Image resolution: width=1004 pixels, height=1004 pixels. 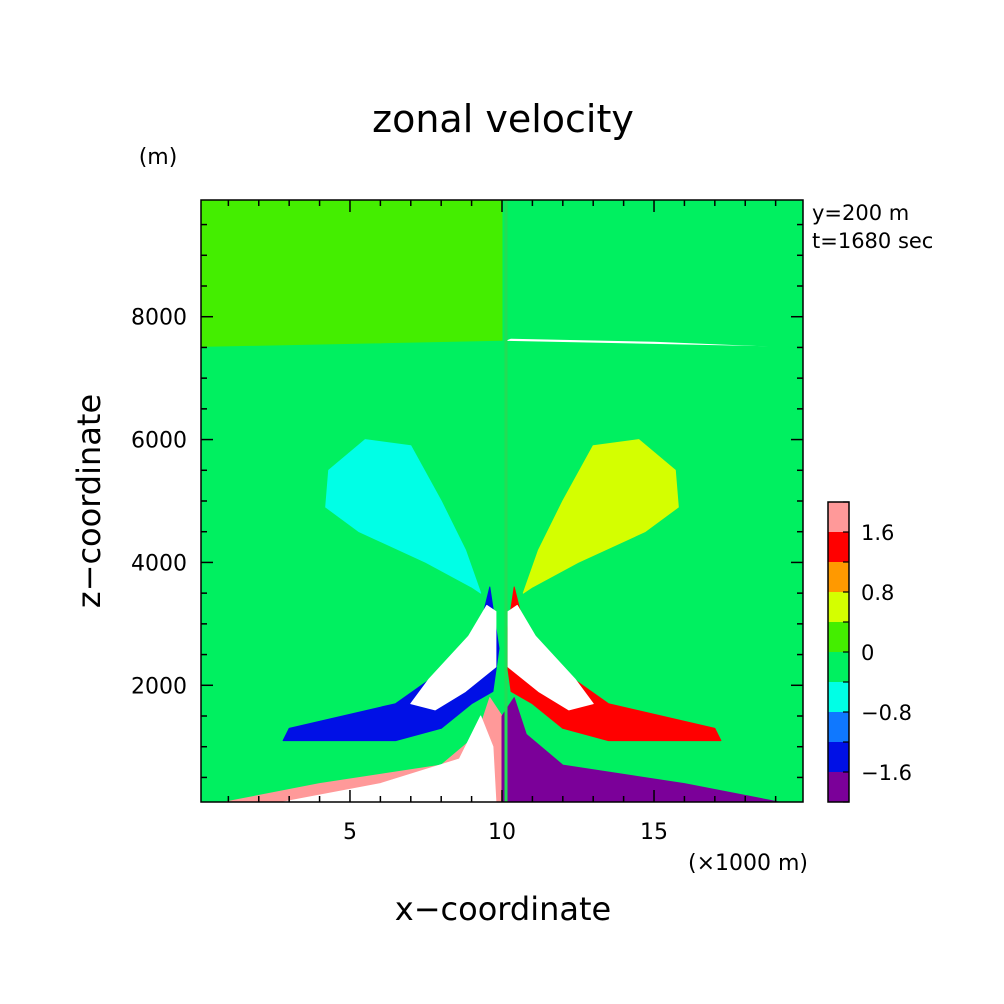 I want to click on colorbar: −1.6 −0.8 0 0.8 1.6, so click(x=869, y=652).